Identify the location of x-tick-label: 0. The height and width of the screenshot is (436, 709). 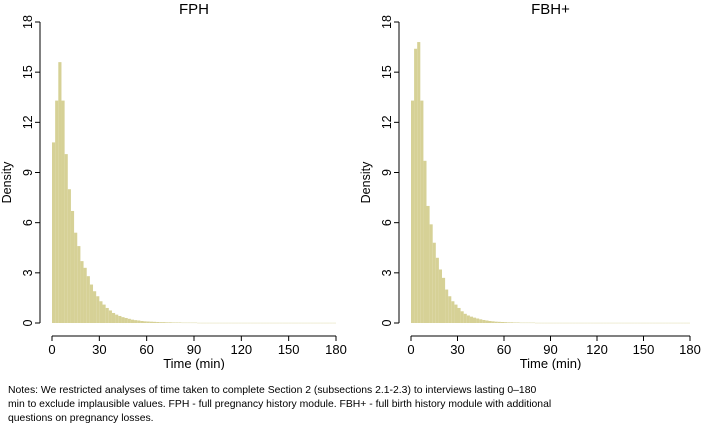
(410, 349).